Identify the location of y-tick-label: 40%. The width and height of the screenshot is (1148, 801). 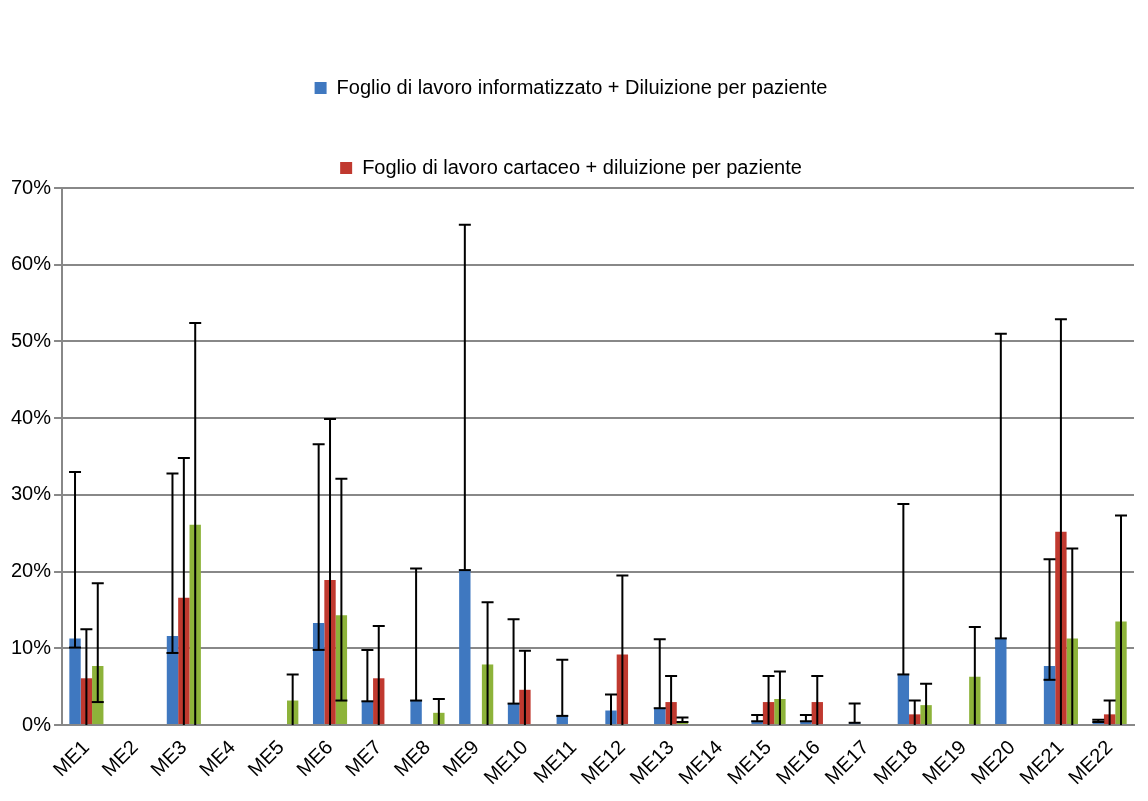
(31, 416).